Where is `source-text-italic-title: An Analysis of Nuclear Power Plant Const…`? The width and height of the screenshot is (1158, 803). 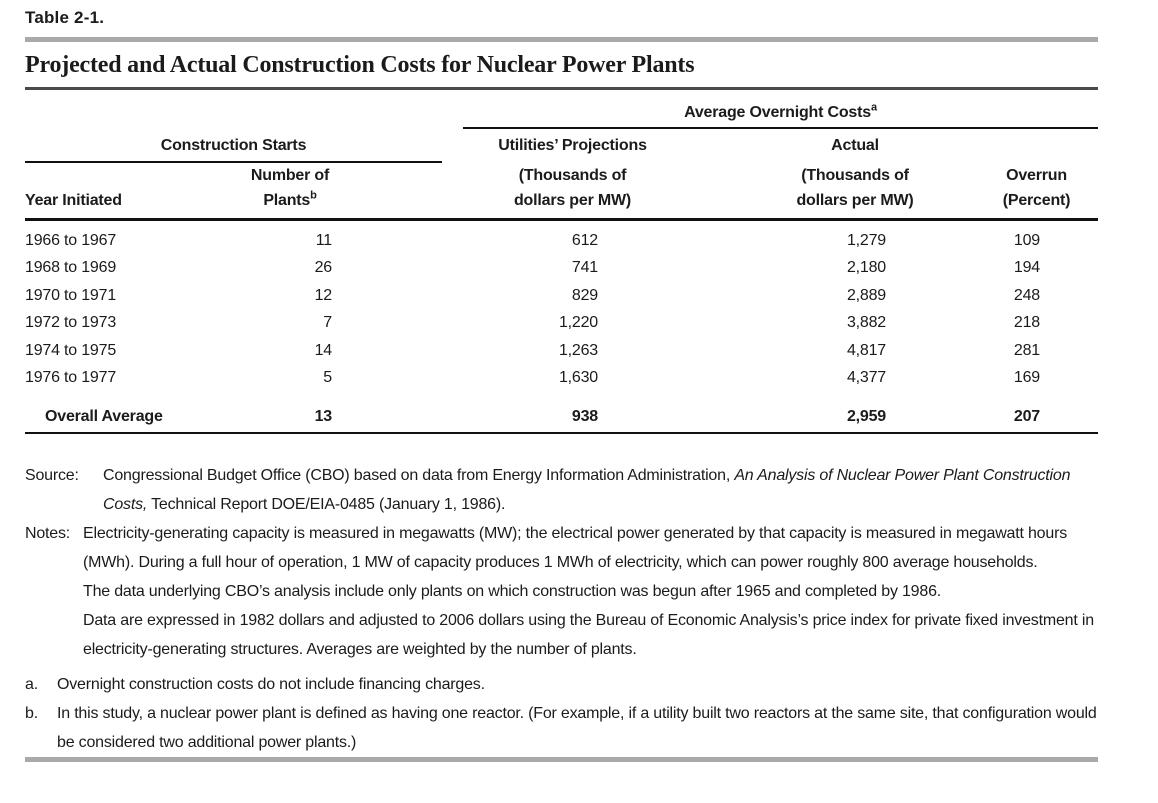 source-text-italic-title: An Analysis of Nuclear Power Plant Const… is located at coordinates (587, 490).